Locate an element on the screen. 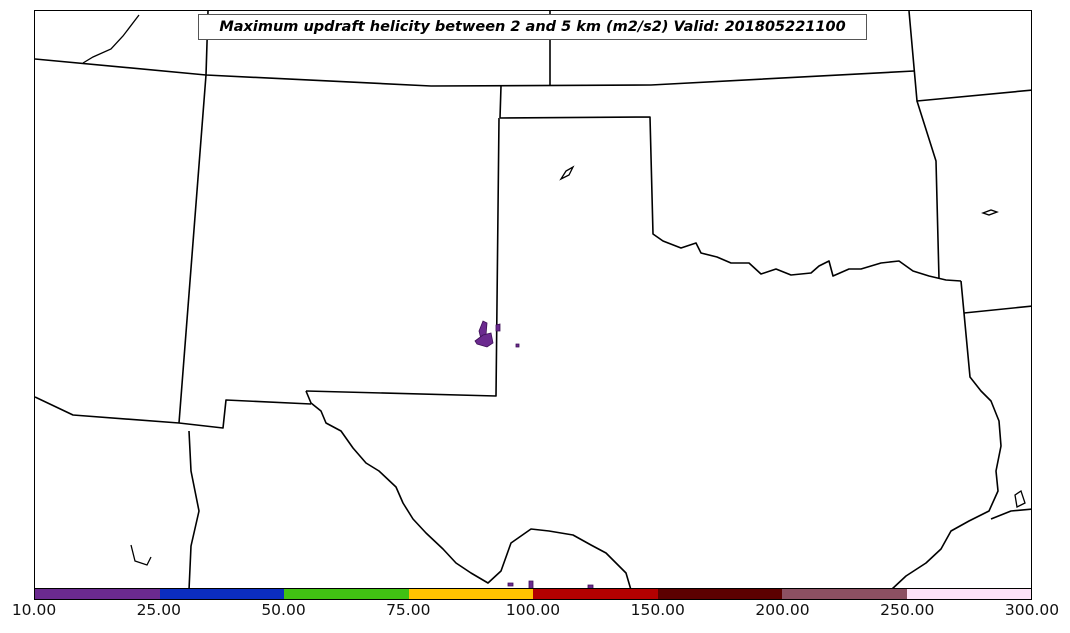  state-border-co-ks is located at coordinates (500, 102).